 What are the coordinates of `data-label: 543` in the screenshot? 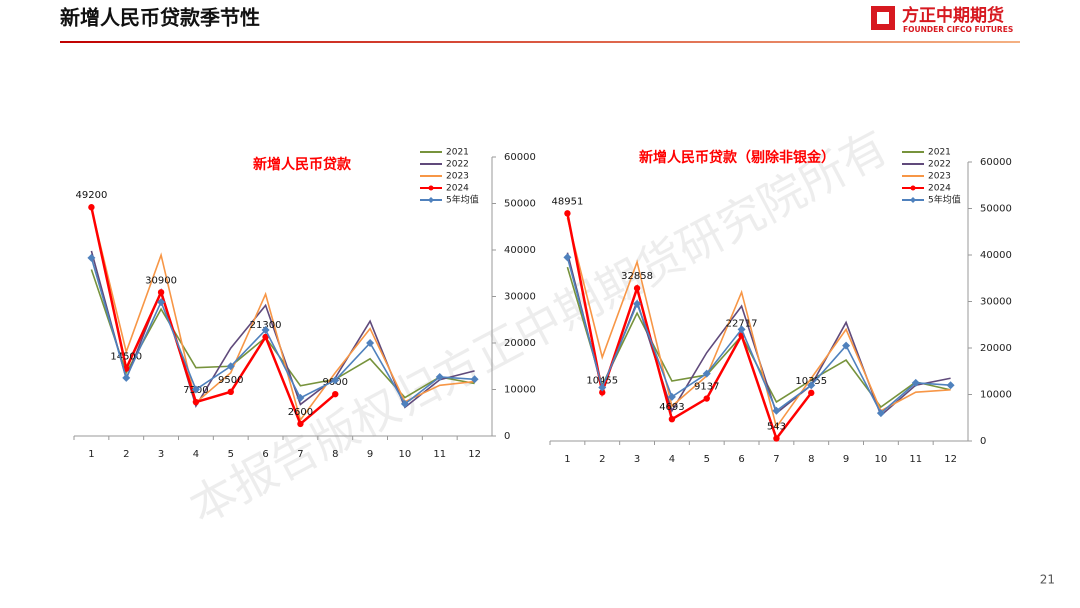 It's located at (776, 426).